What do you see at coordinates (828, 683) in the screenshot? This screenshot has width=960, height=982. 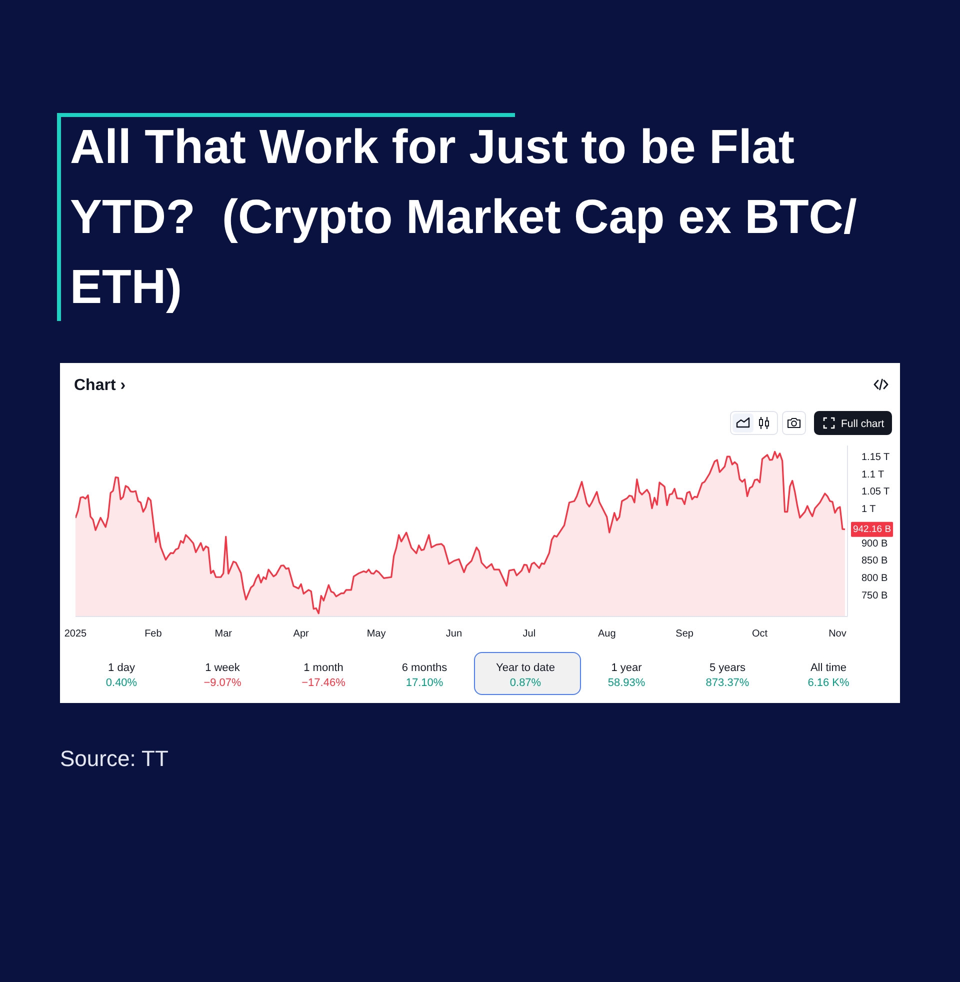 I see `text: 6.16 K%` at bounding box center [828, 683].